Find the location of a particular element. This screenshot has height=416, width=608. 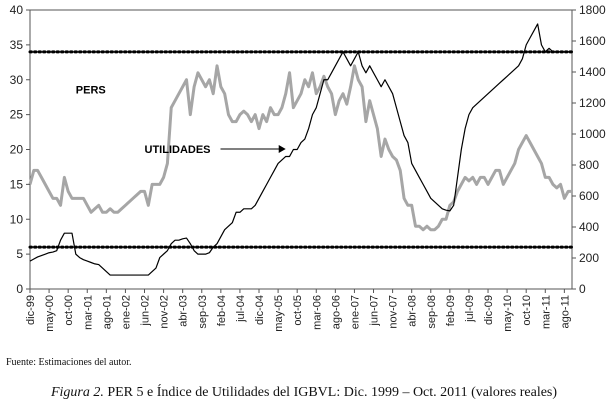

x-tick-label: dic-04 is located at coordinates (260, 310).